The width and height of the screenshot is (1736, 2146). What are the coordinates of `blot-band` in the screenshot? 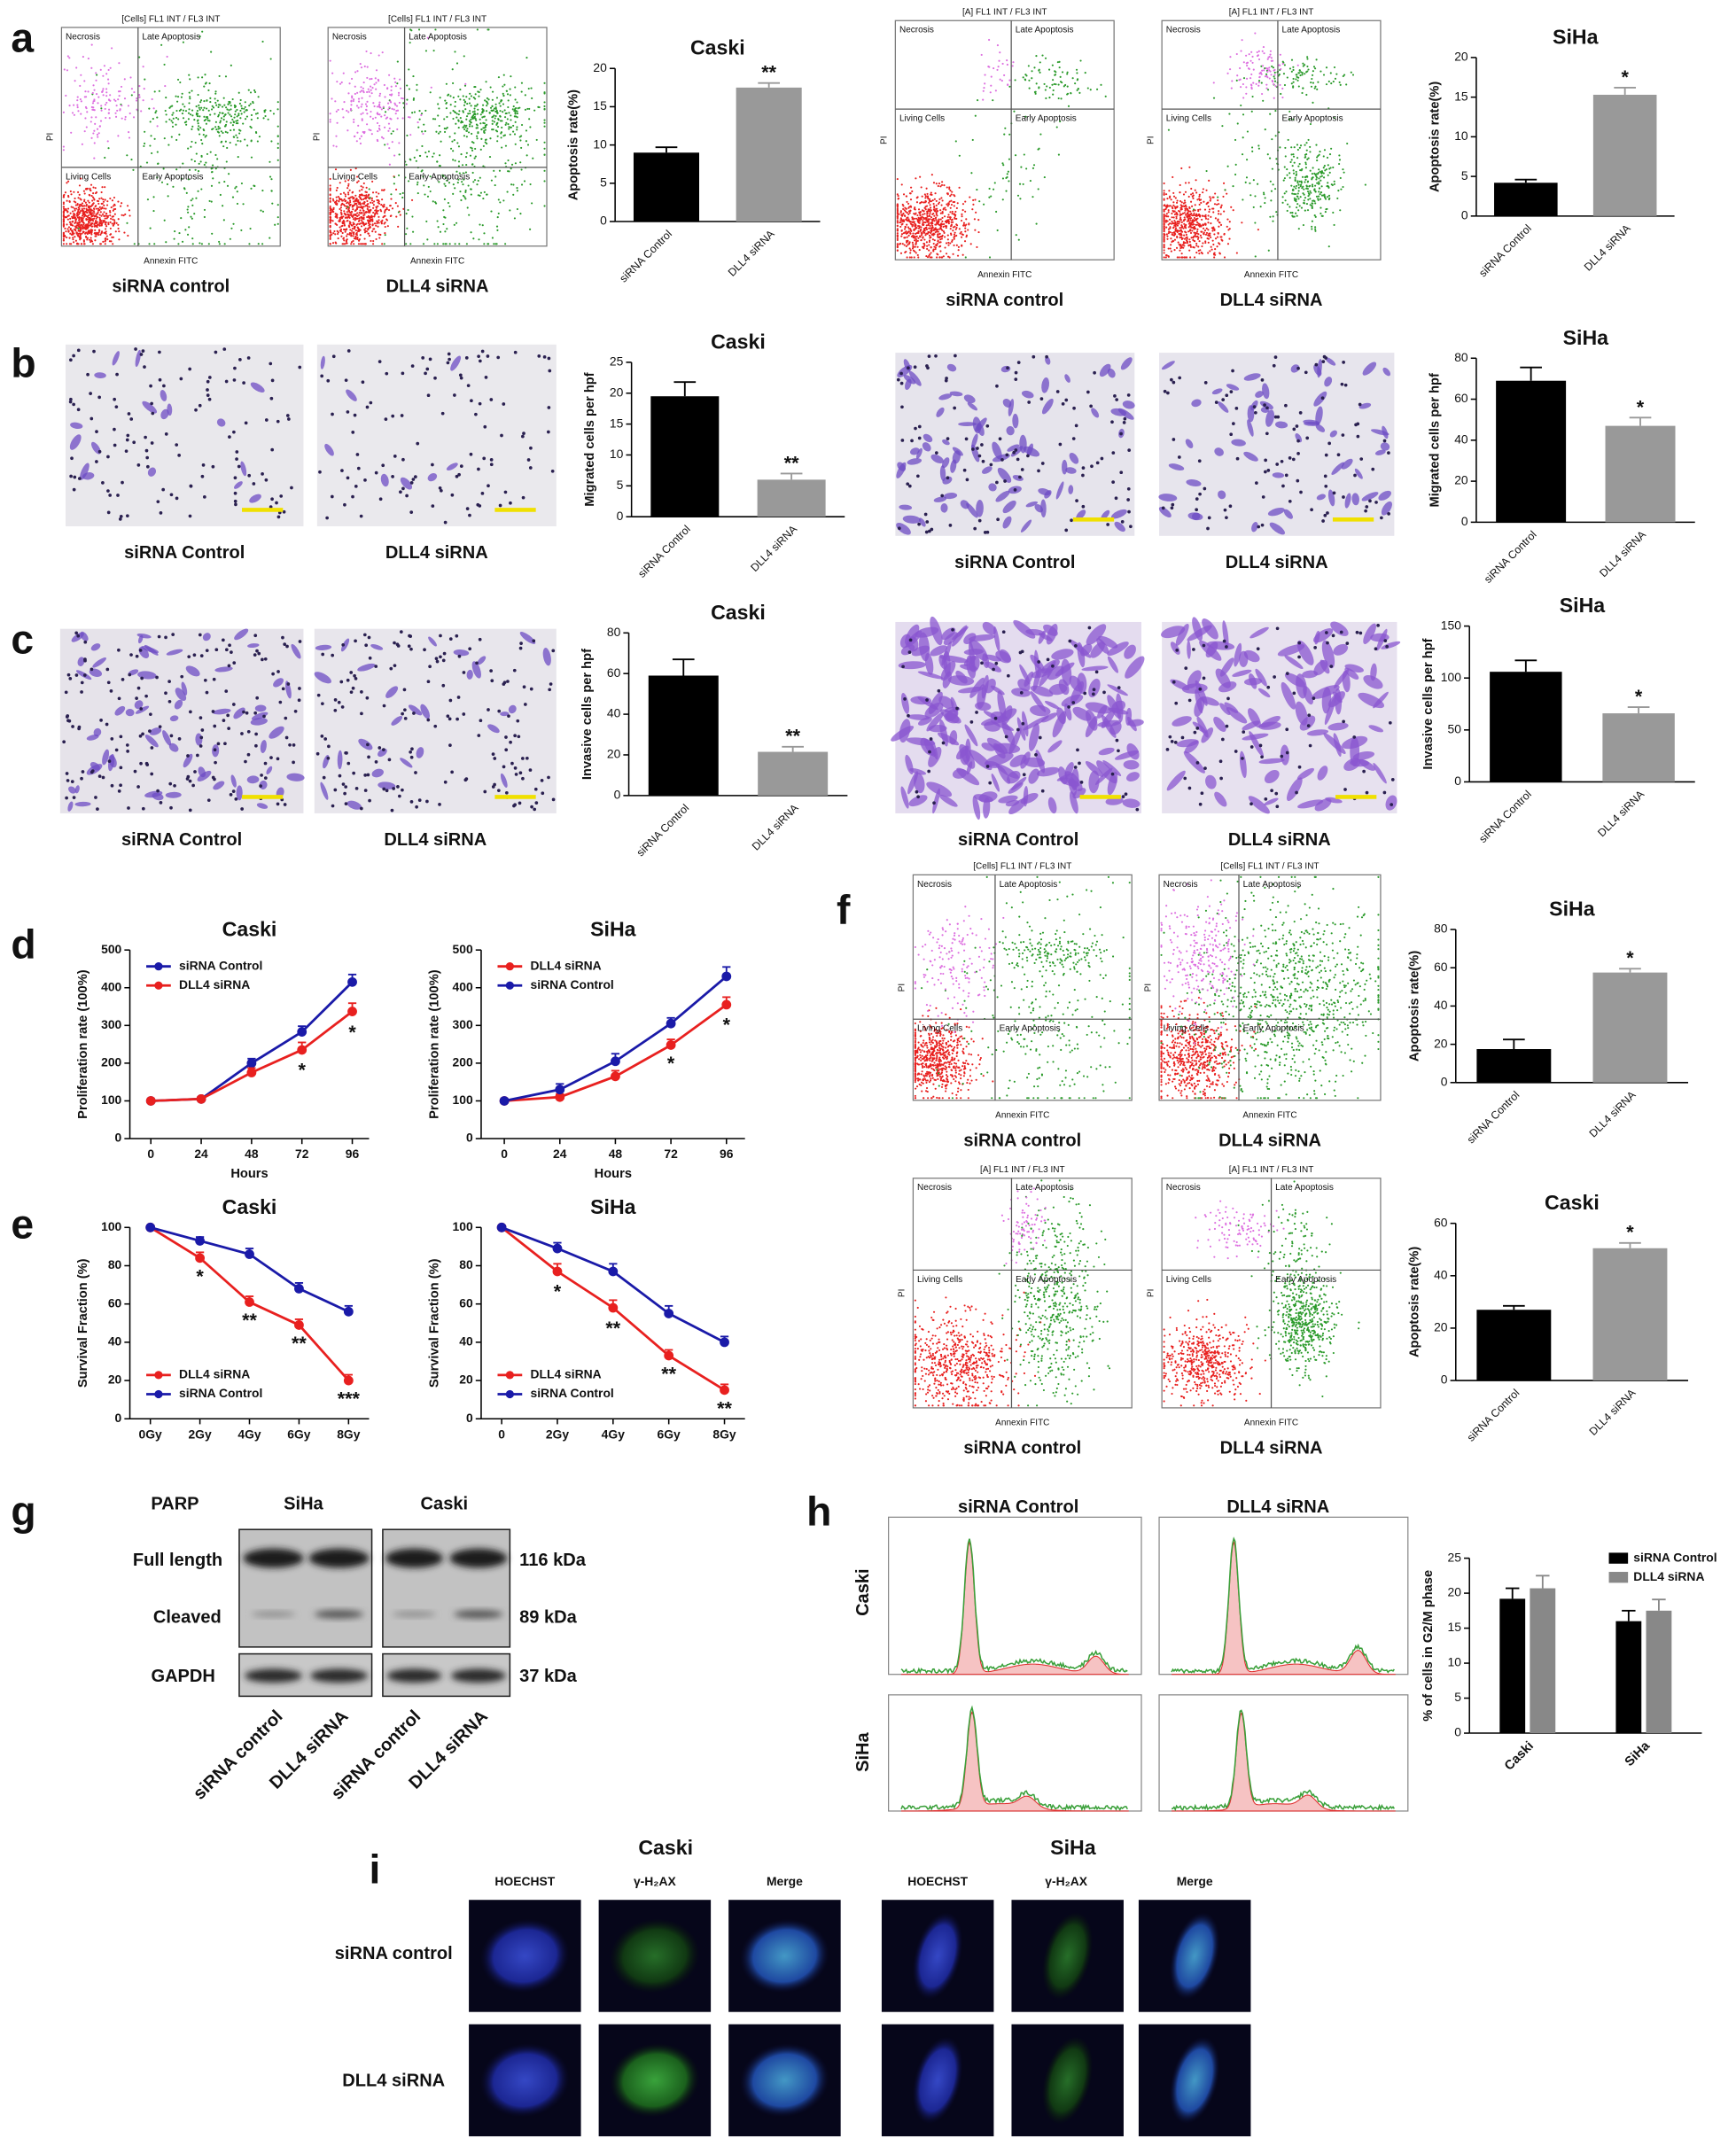 It's located at (274, 1558).